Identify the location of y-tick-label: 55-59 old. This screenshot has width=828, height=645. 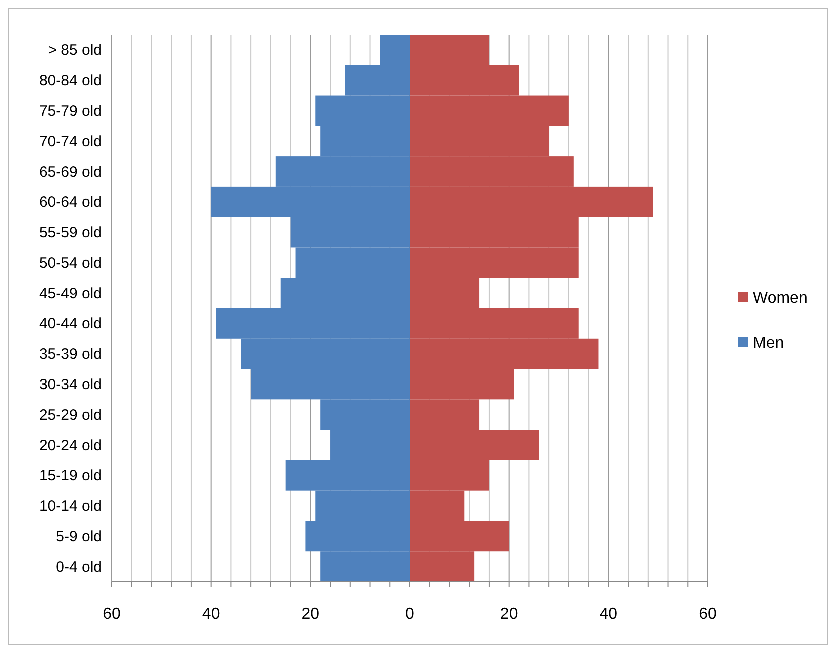
(70, 233).